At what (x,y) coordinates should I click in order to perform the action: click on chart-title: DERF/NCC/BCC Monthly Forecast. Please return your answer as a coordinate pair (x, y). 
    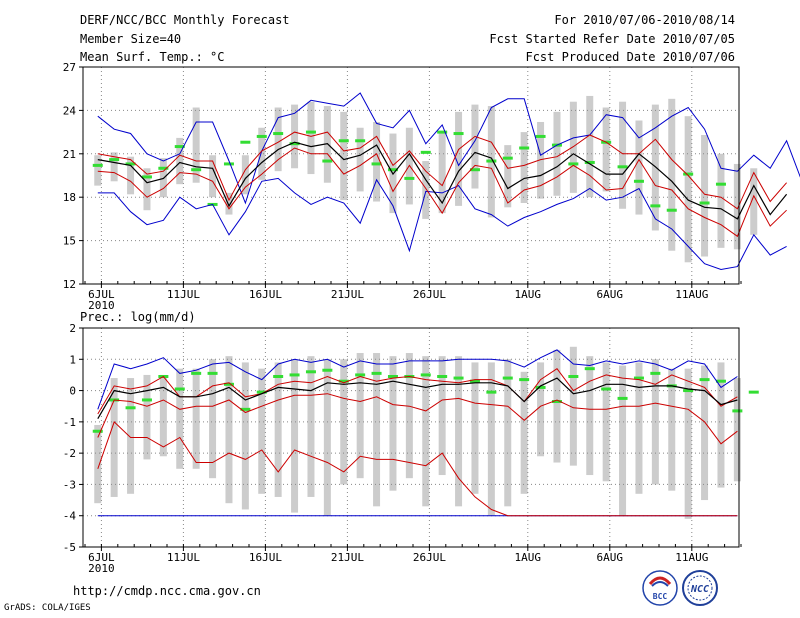
    Looking at the image, I should click on (185, 20).